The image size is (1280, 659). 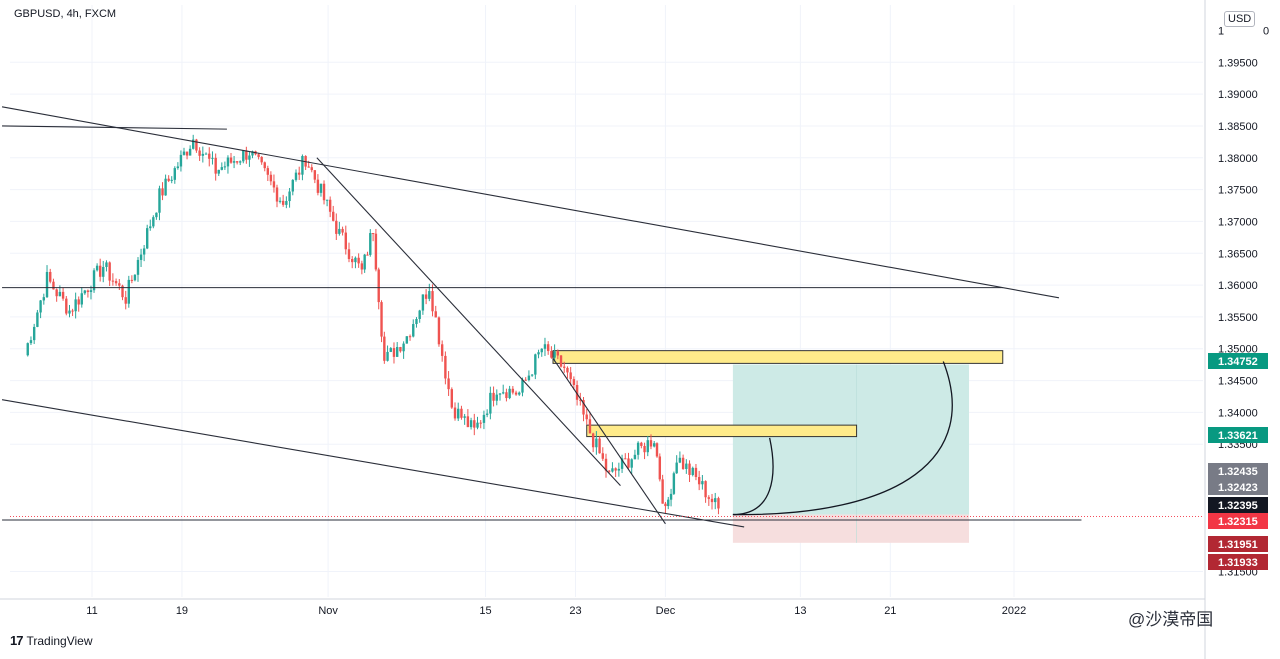 I want to click on price-tag-target, so click(x=1238, y=361).